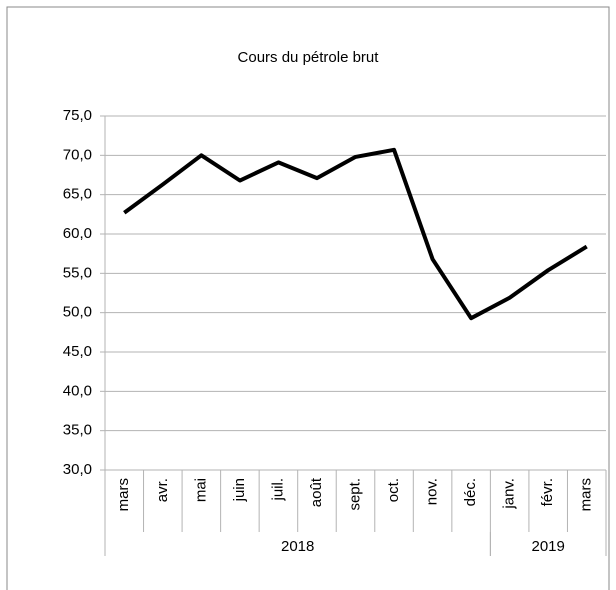 This screenshot has width=616, height=590. What do you see at coordinates (509, 494) in the screenshot?
I see `x-tick-label: janv.` at bounding box center [509, 494].